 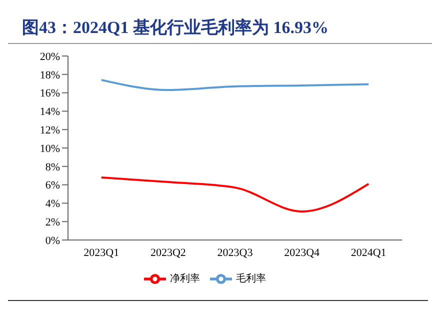 I want to click on x-tick-label: 2023Q4, so click(x=302, y=252).